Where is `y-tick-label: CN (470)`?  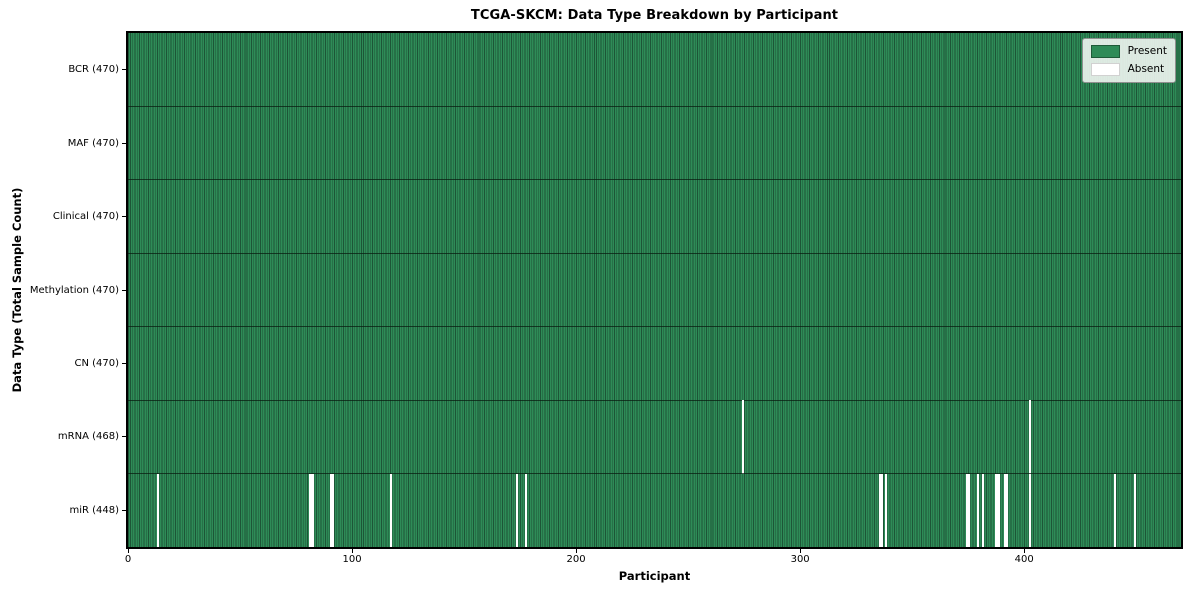
y-tick-label: CN (470) is located at coordinates (96, 363).